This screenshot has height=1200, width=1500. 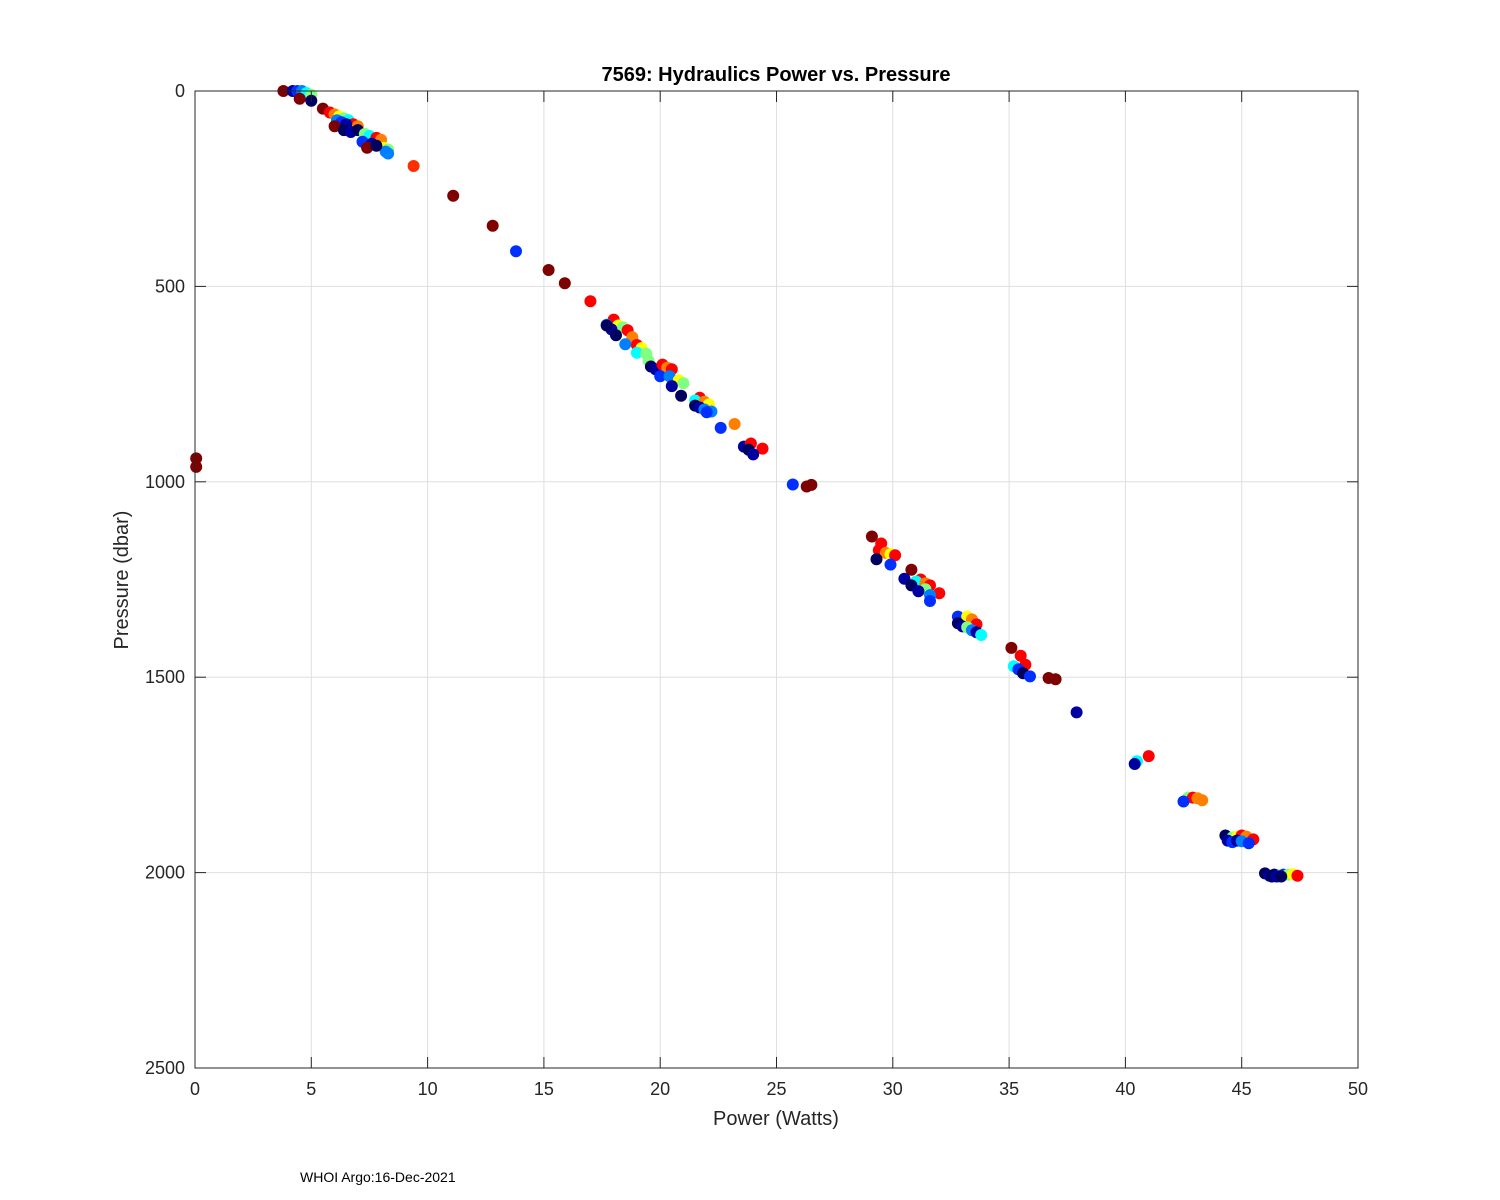 I want to click on x-tick-label: 40, so click(x=1125, y=1089).